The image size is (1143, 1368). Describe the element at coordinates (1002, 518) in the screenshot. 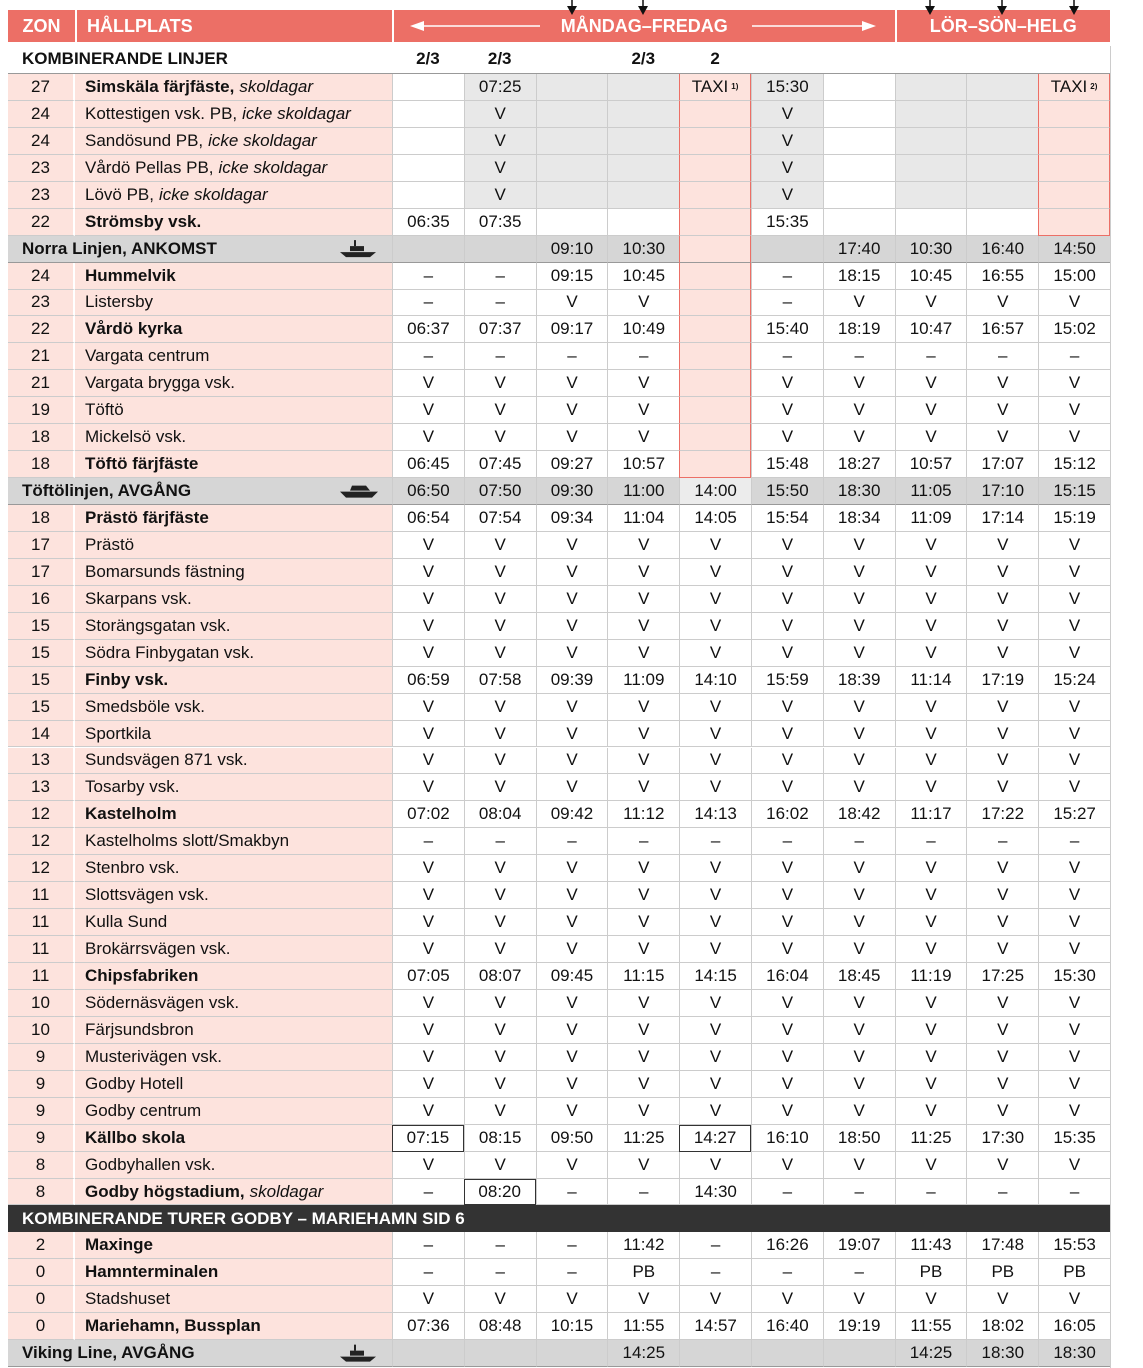

I see `time-cell: 17:14` at that location.